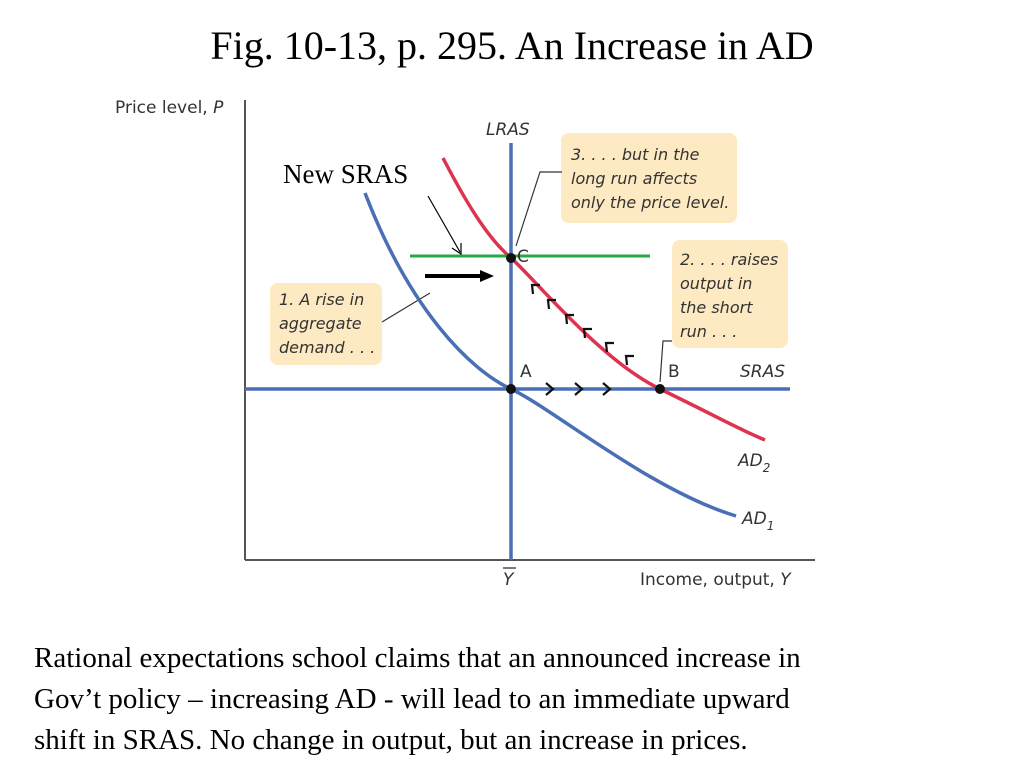 The image size is (1024, 768). What do you see at coordinates (327, 347) in the screenshot?
I see `svg-text: demand . . .` at bounding box center [327, 347].